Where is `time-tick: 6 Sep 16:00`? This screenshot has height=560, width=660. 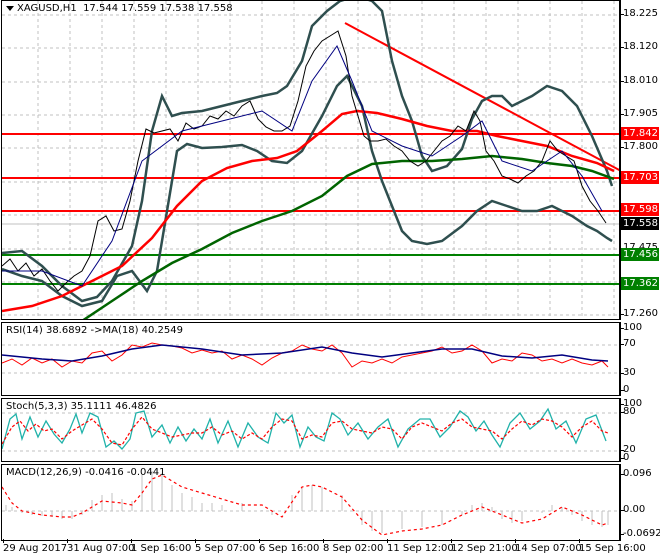 time-tick: 6 Sep 16:00 is located at coordinates (289, 546).